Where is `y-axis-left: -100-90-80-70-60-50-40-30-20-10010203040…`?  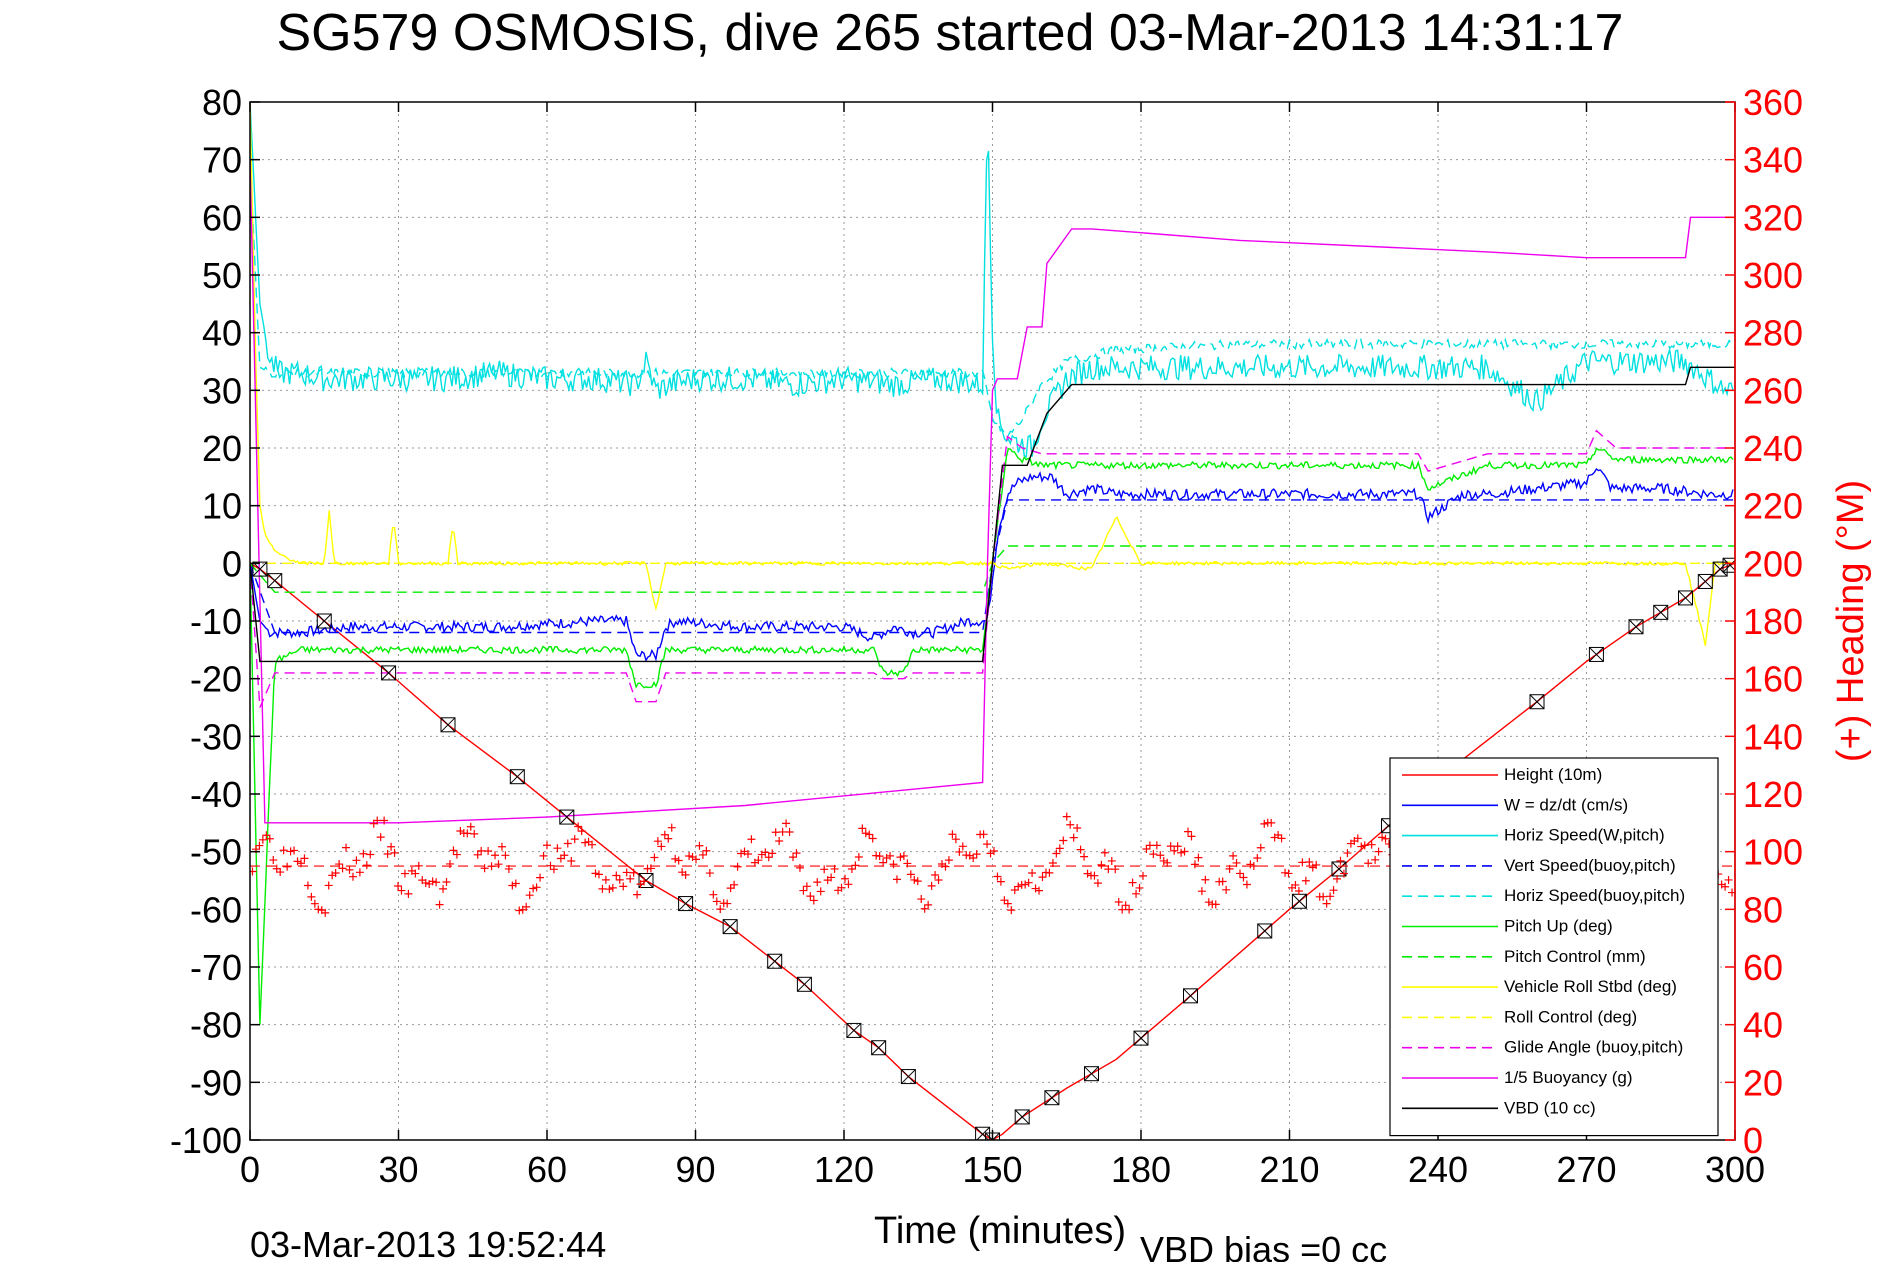
y-axis-left: -100-90-80-70-60-50-40-30-20-10010203040… is located at coordinates (215, 621).